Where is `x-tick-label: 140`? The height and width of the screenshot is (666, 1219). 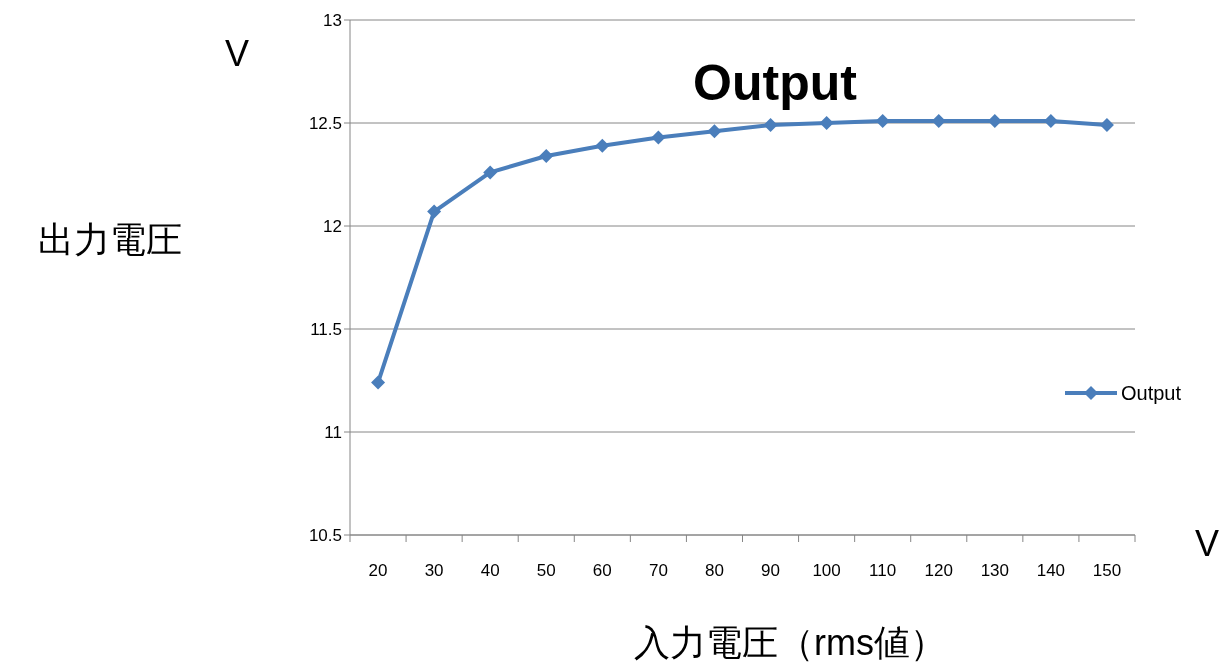 x-tick-label: 140 is located at coordinates (1051, 570).